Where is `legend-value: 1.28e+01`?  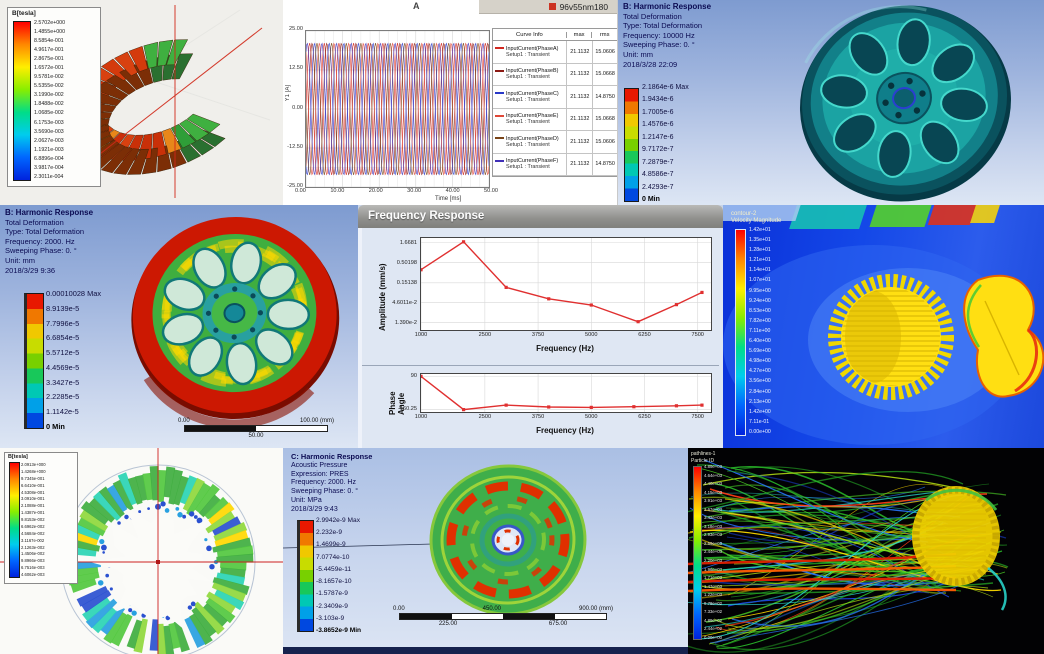
legend-value: 1.28e+01 is located at coordinates (760, 250).